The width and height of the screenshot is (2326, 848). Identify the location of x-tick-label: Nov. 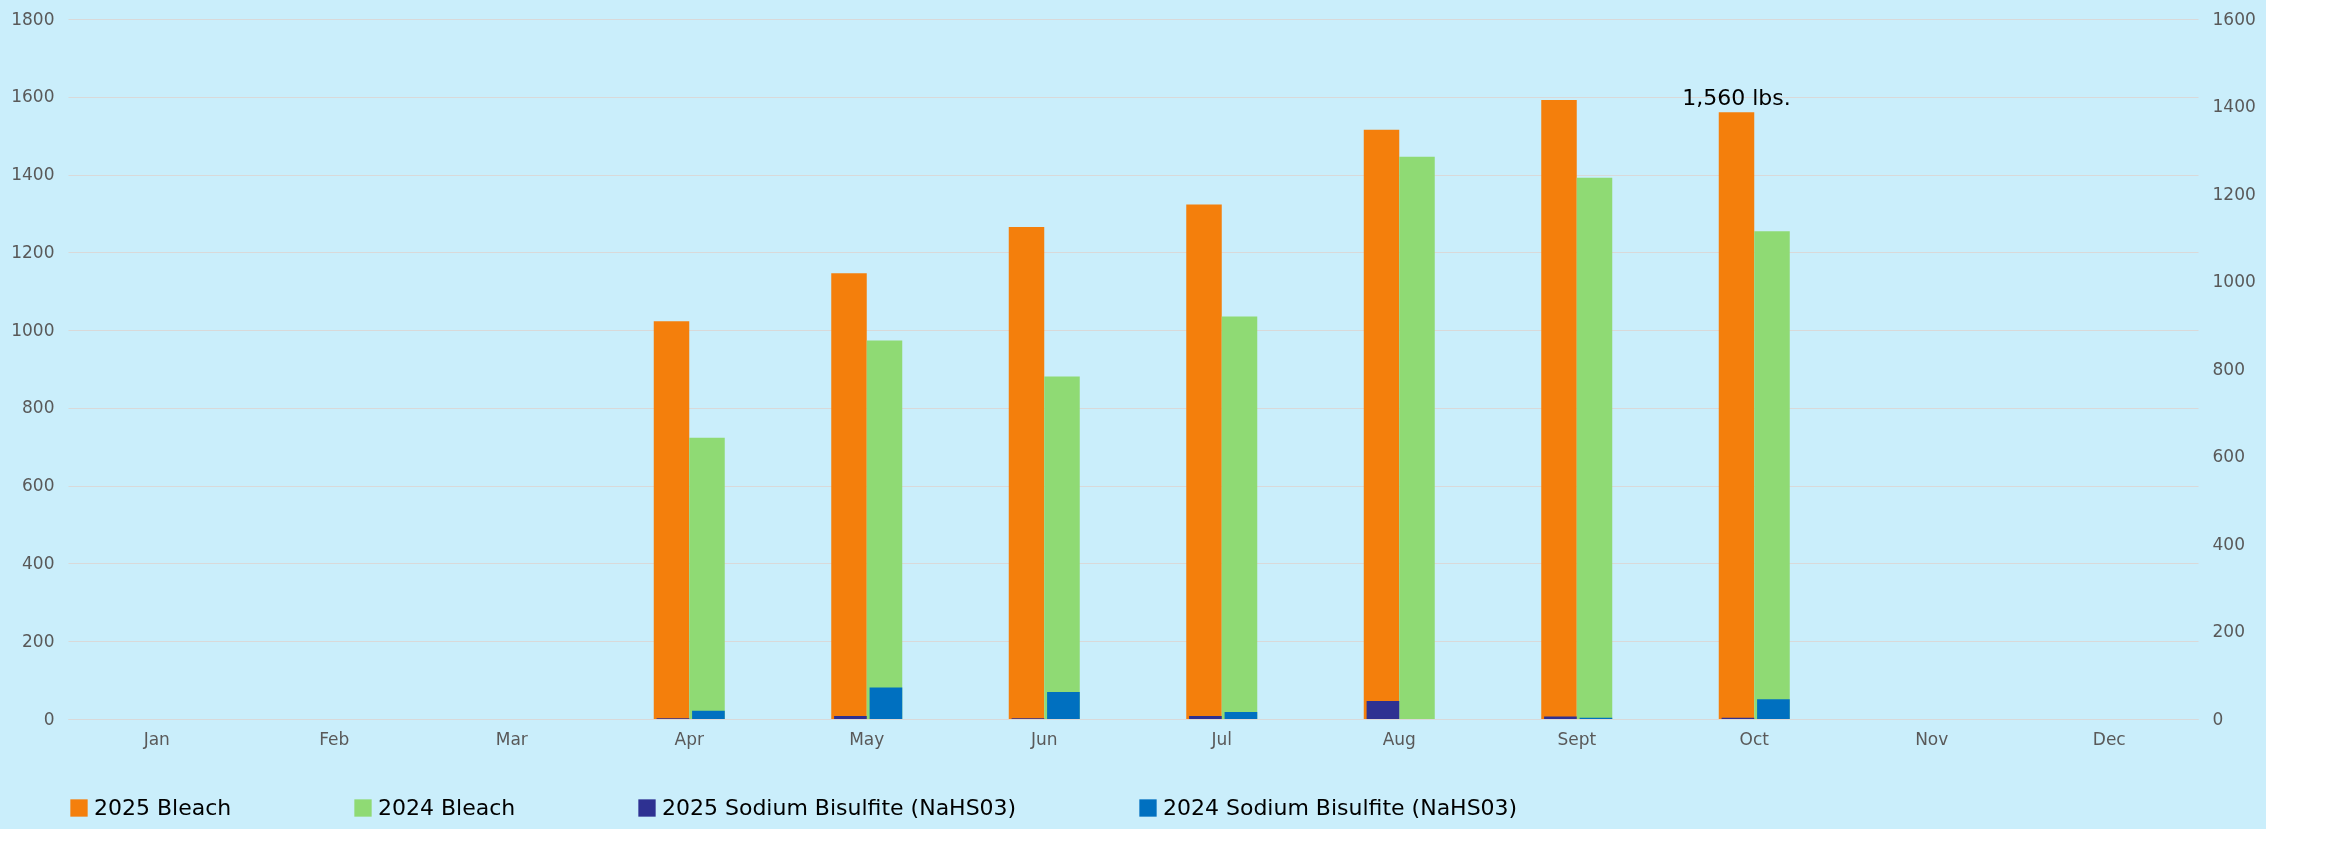
(1932, 738).